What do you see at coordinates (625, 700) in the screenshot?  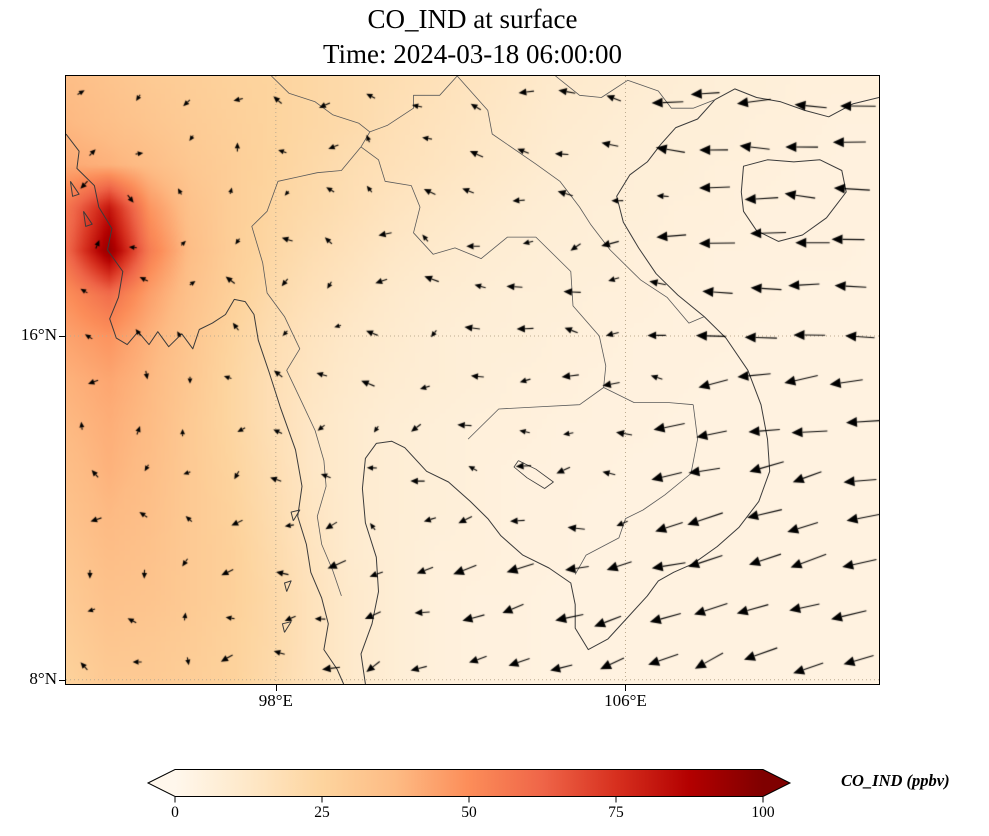 I see `x-tick-label: 106°E` at bounding box center [625, 700].